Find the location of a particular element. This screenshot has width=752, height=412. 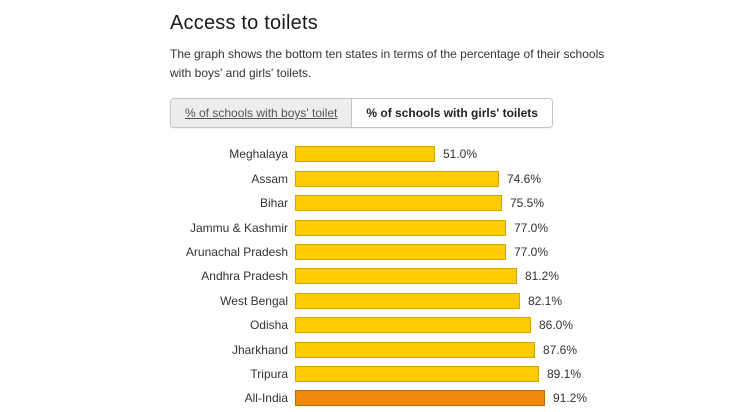

tab-boys-toilet-label: % of schools with boys' toilet is located at coordinates (261, 113).